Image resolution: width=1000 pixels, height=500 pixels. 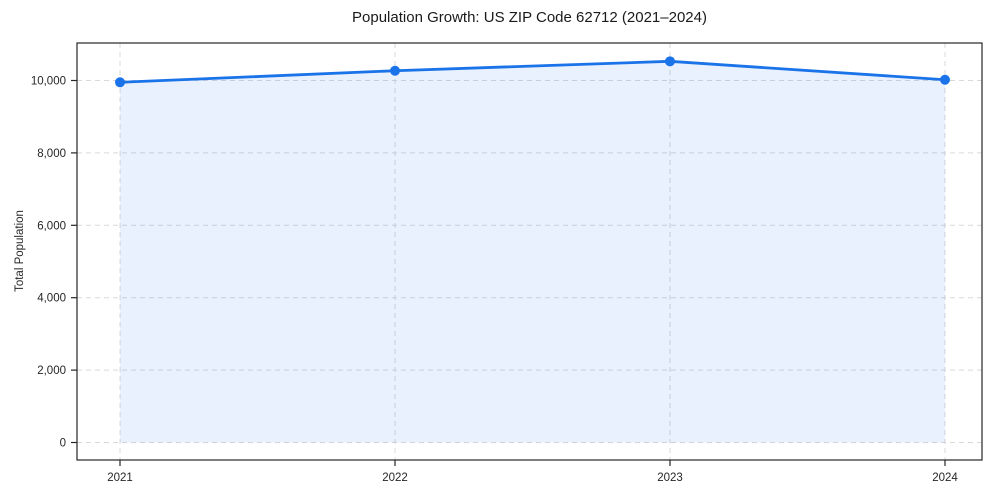 I want to click on x-tick-label: 2024, so click(x=945, y=478).